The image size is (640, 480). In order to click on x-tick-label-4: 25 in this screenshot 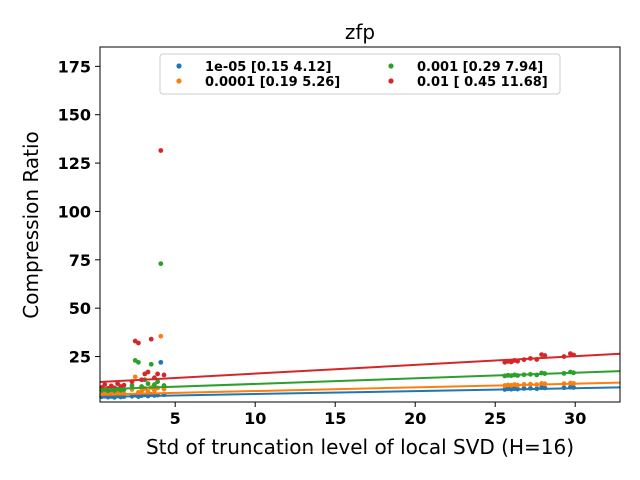, I will do `click(495, 418)`.